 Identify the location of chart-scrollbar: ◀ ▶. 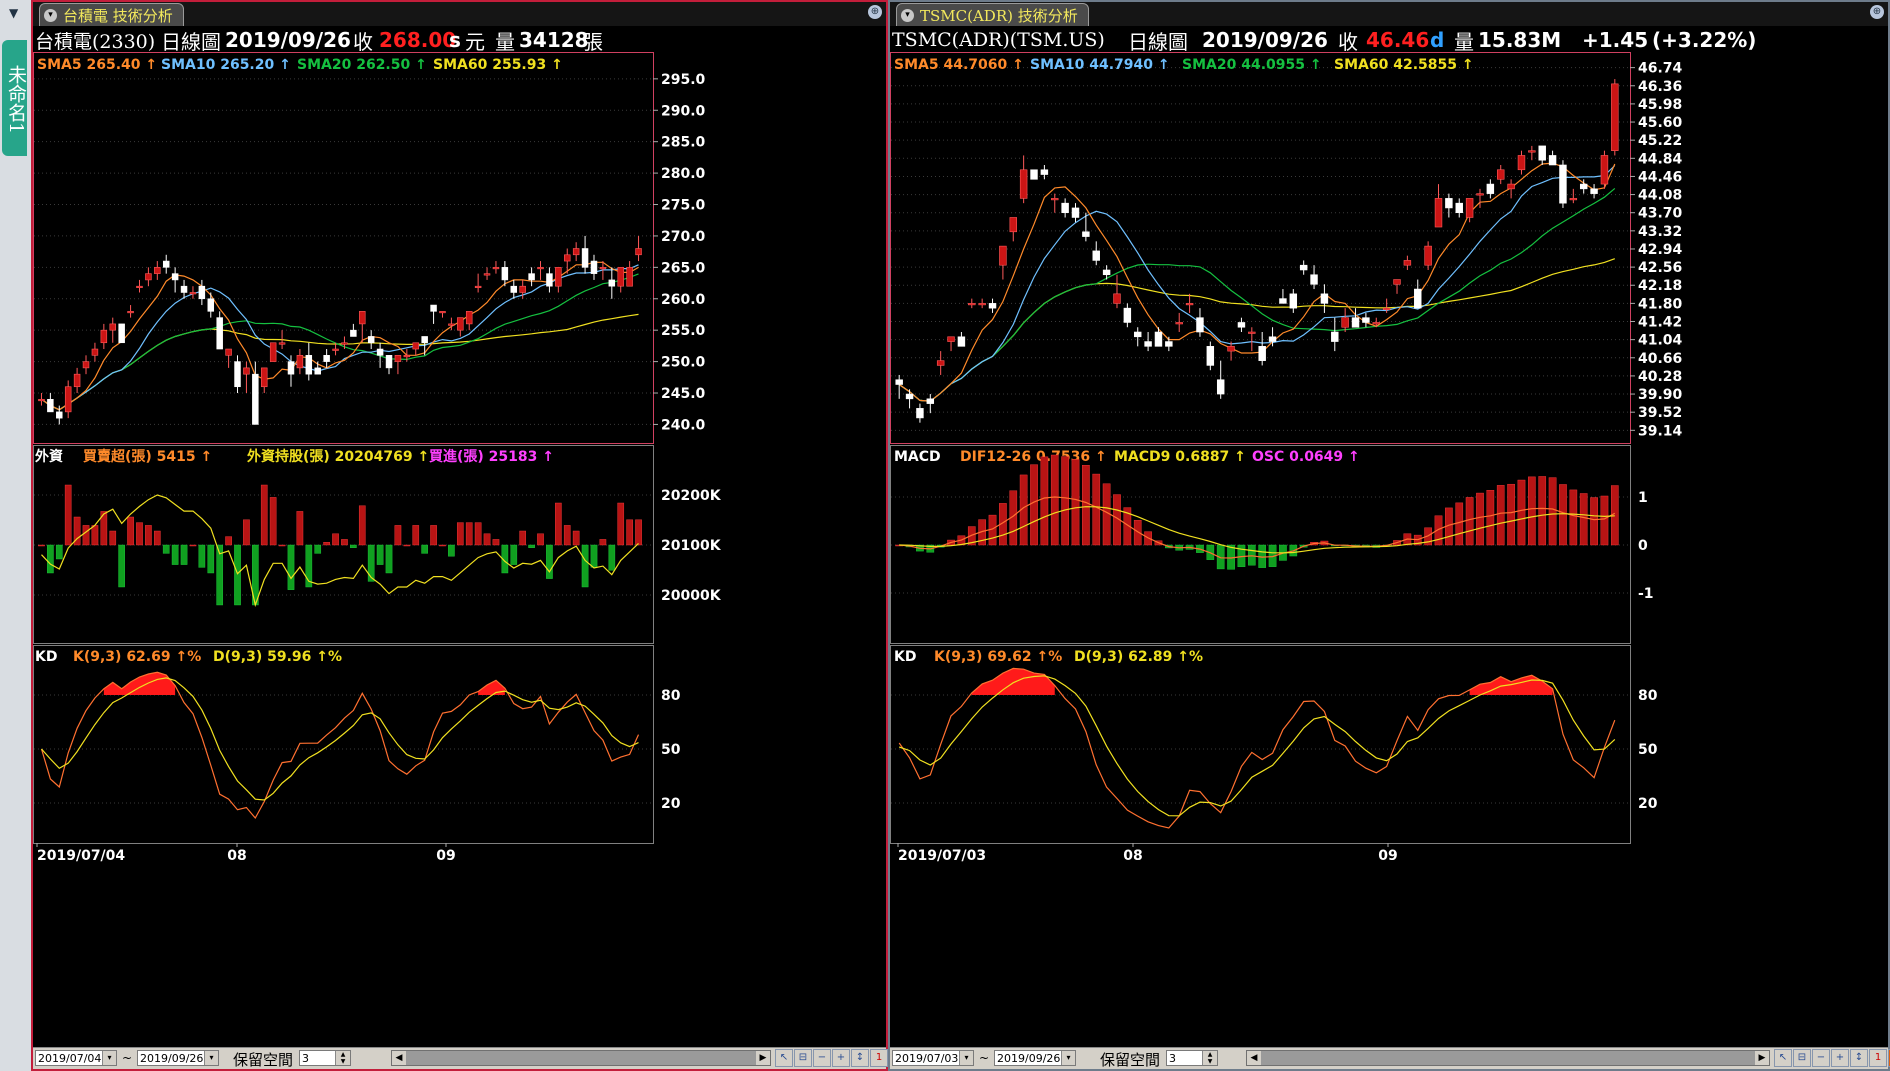
(581, 1058).